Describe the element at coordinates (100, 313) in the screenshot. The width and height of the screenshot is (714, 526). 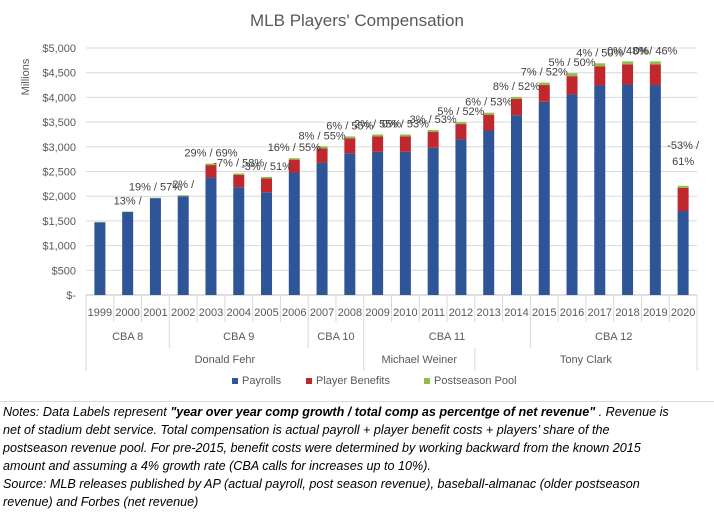
I see `x-tick-label: 1999` at that location.